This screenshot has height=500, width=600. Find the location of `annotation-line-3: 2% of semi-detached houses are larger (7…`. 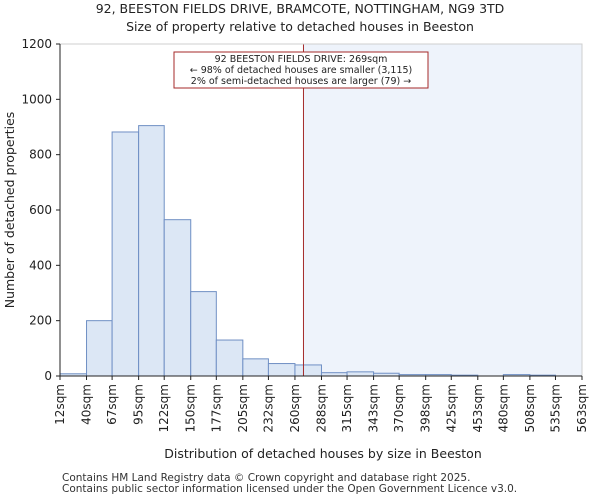

annotation-line-3: 2% of semi-detached houses are larger (7… is located at coordinates (301, 81).